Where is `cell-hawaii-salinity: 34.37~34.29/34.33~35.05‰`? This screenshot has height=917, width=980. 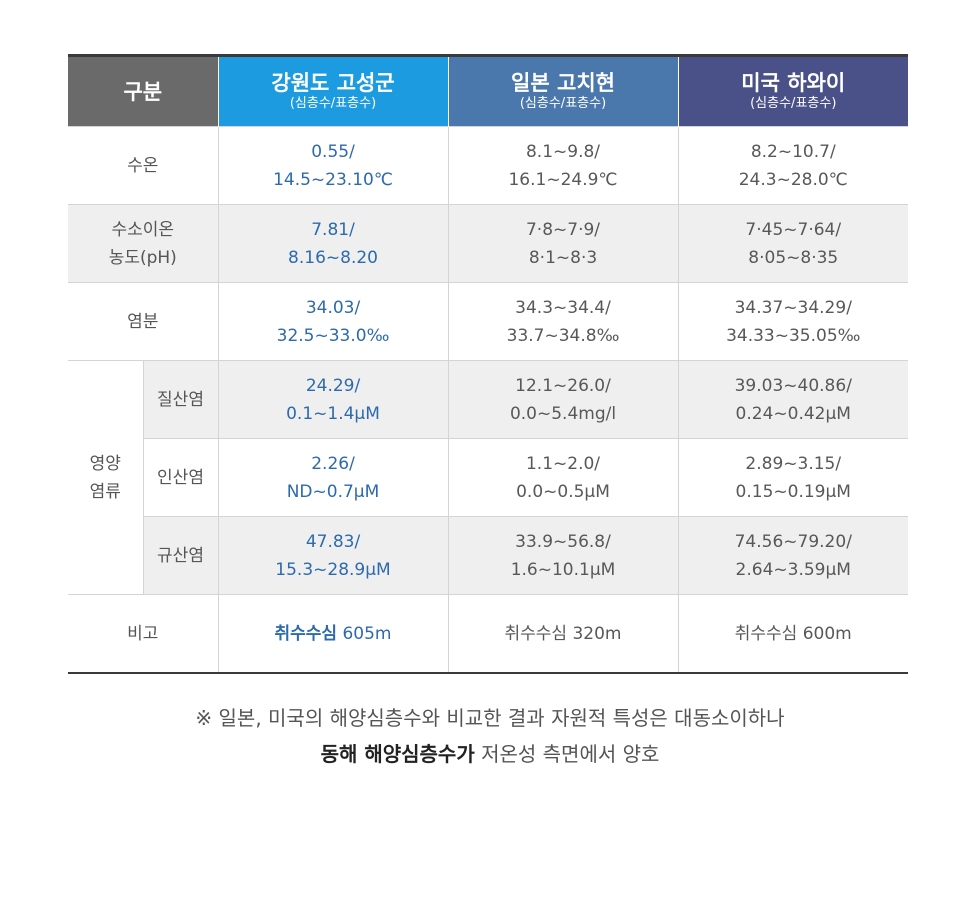
cell-hawaii-salinity: 34.37~34.29/34.33~35.05‰ is located at coordinates (793, 321).